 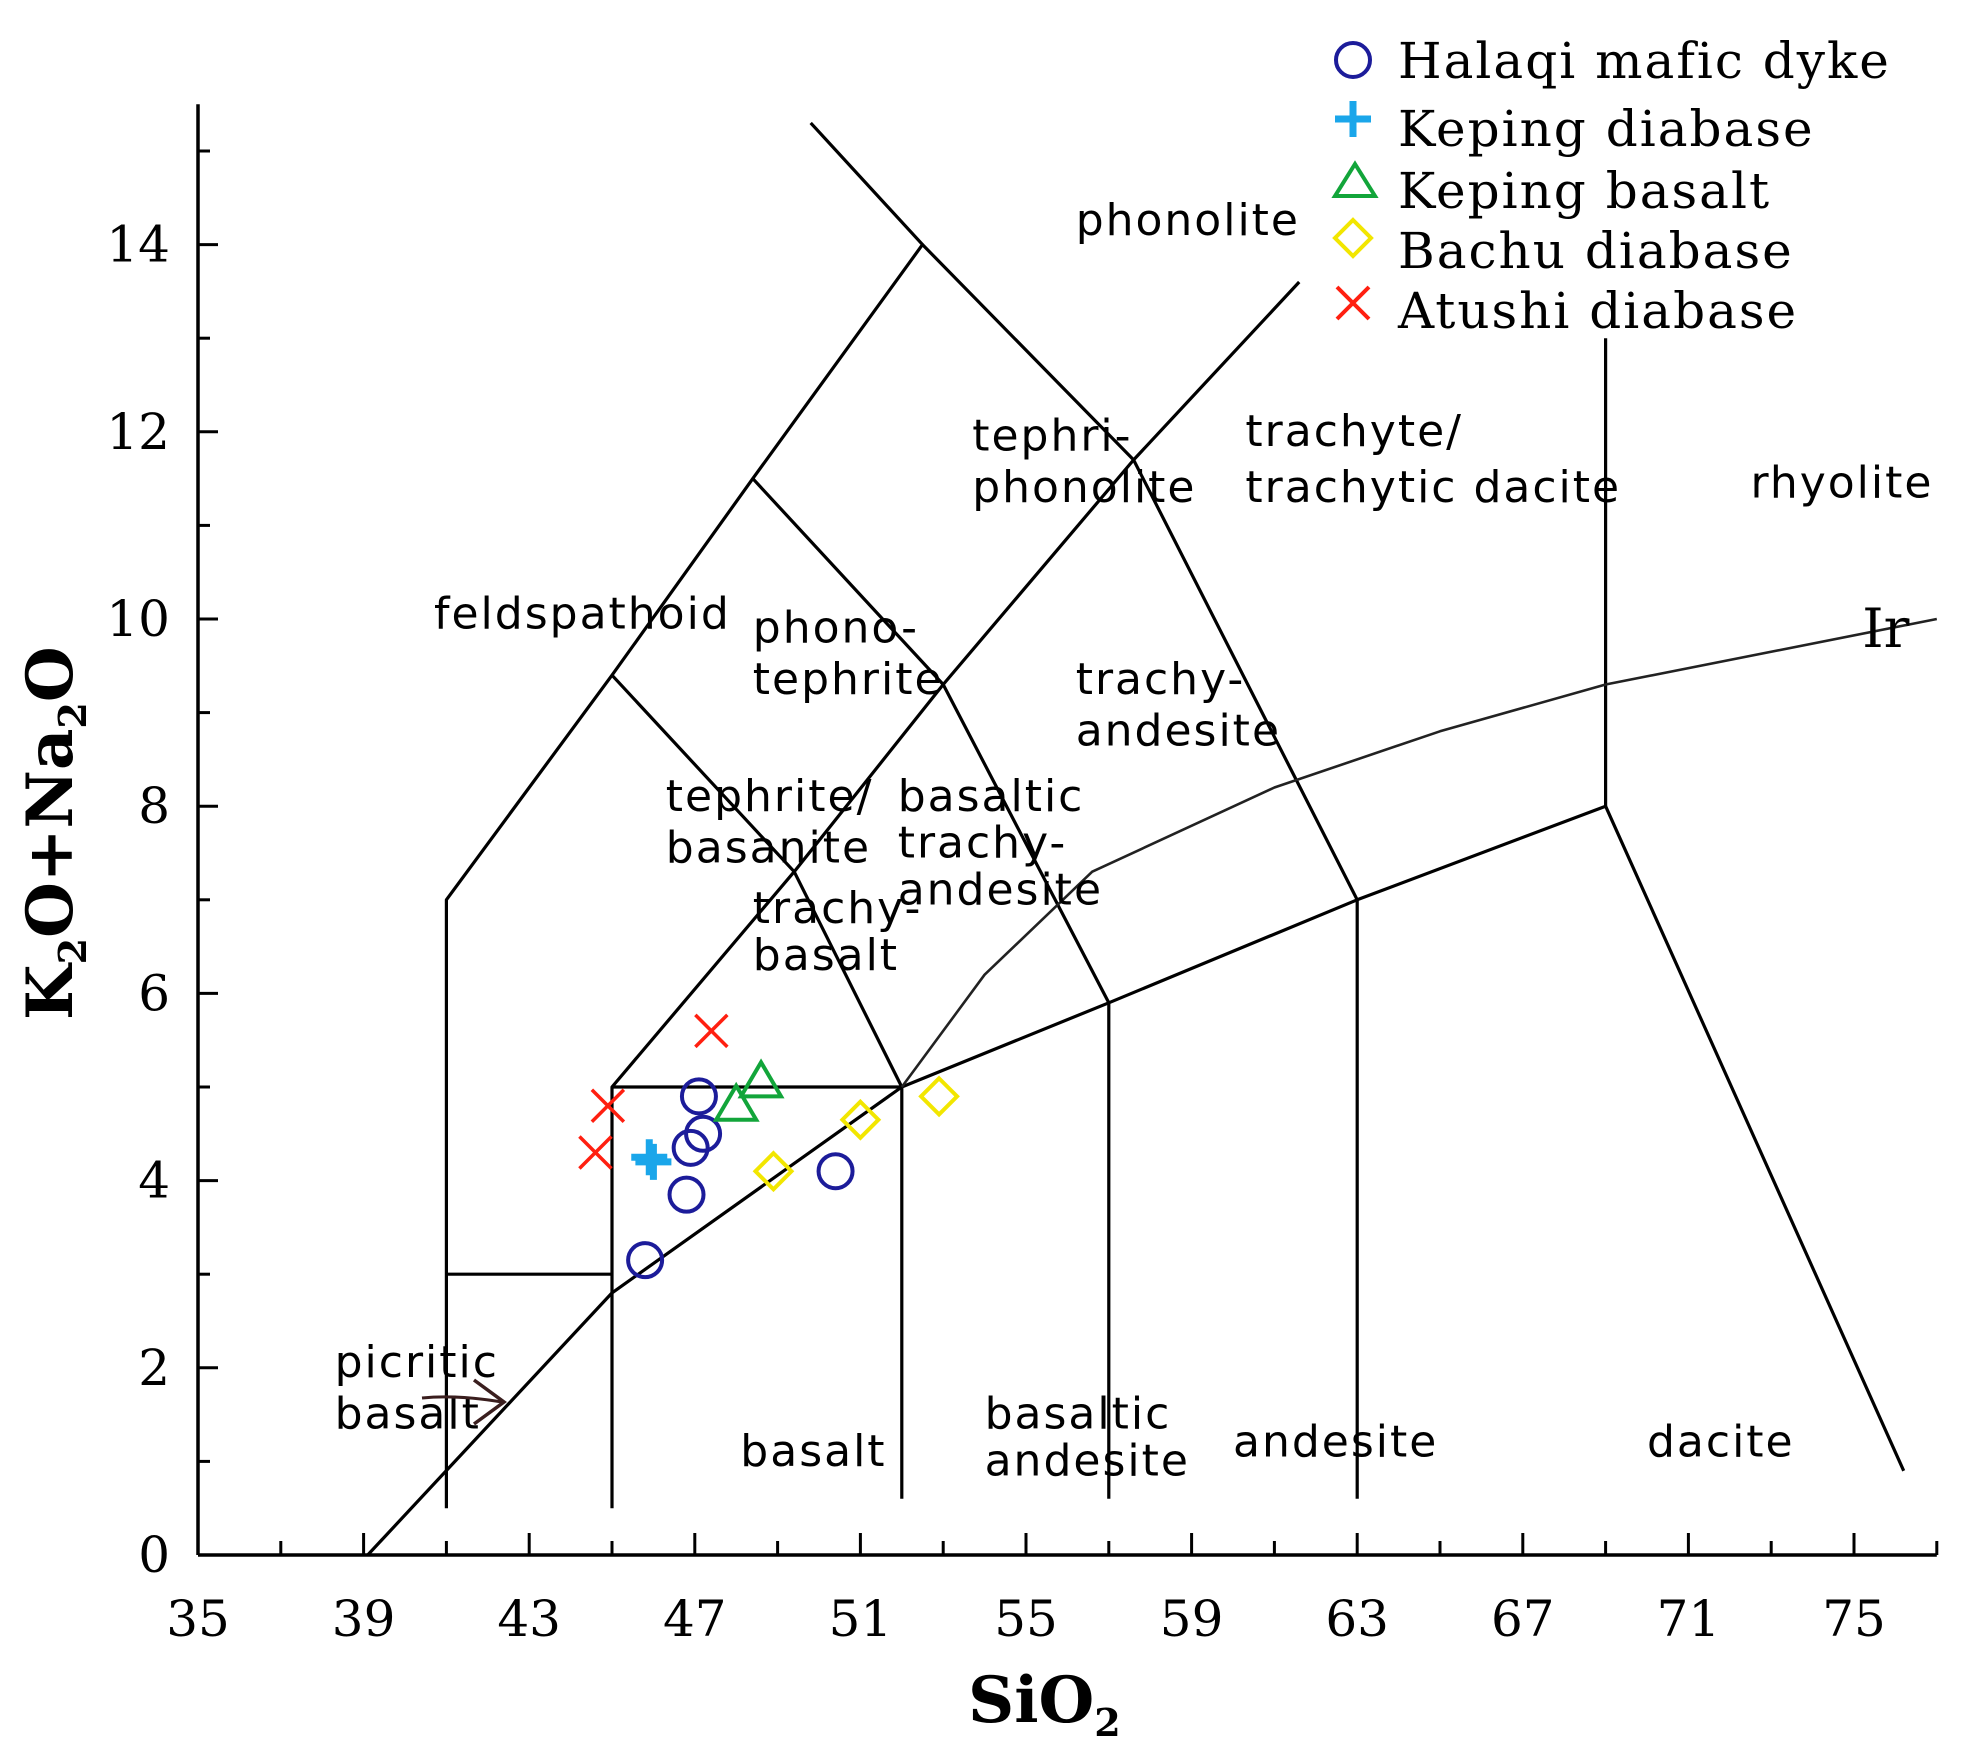 What do you see at coordinates (154, 1555) in the screenshot?
I see `y-tick-label: 0` at bounding box center [154, 1555].